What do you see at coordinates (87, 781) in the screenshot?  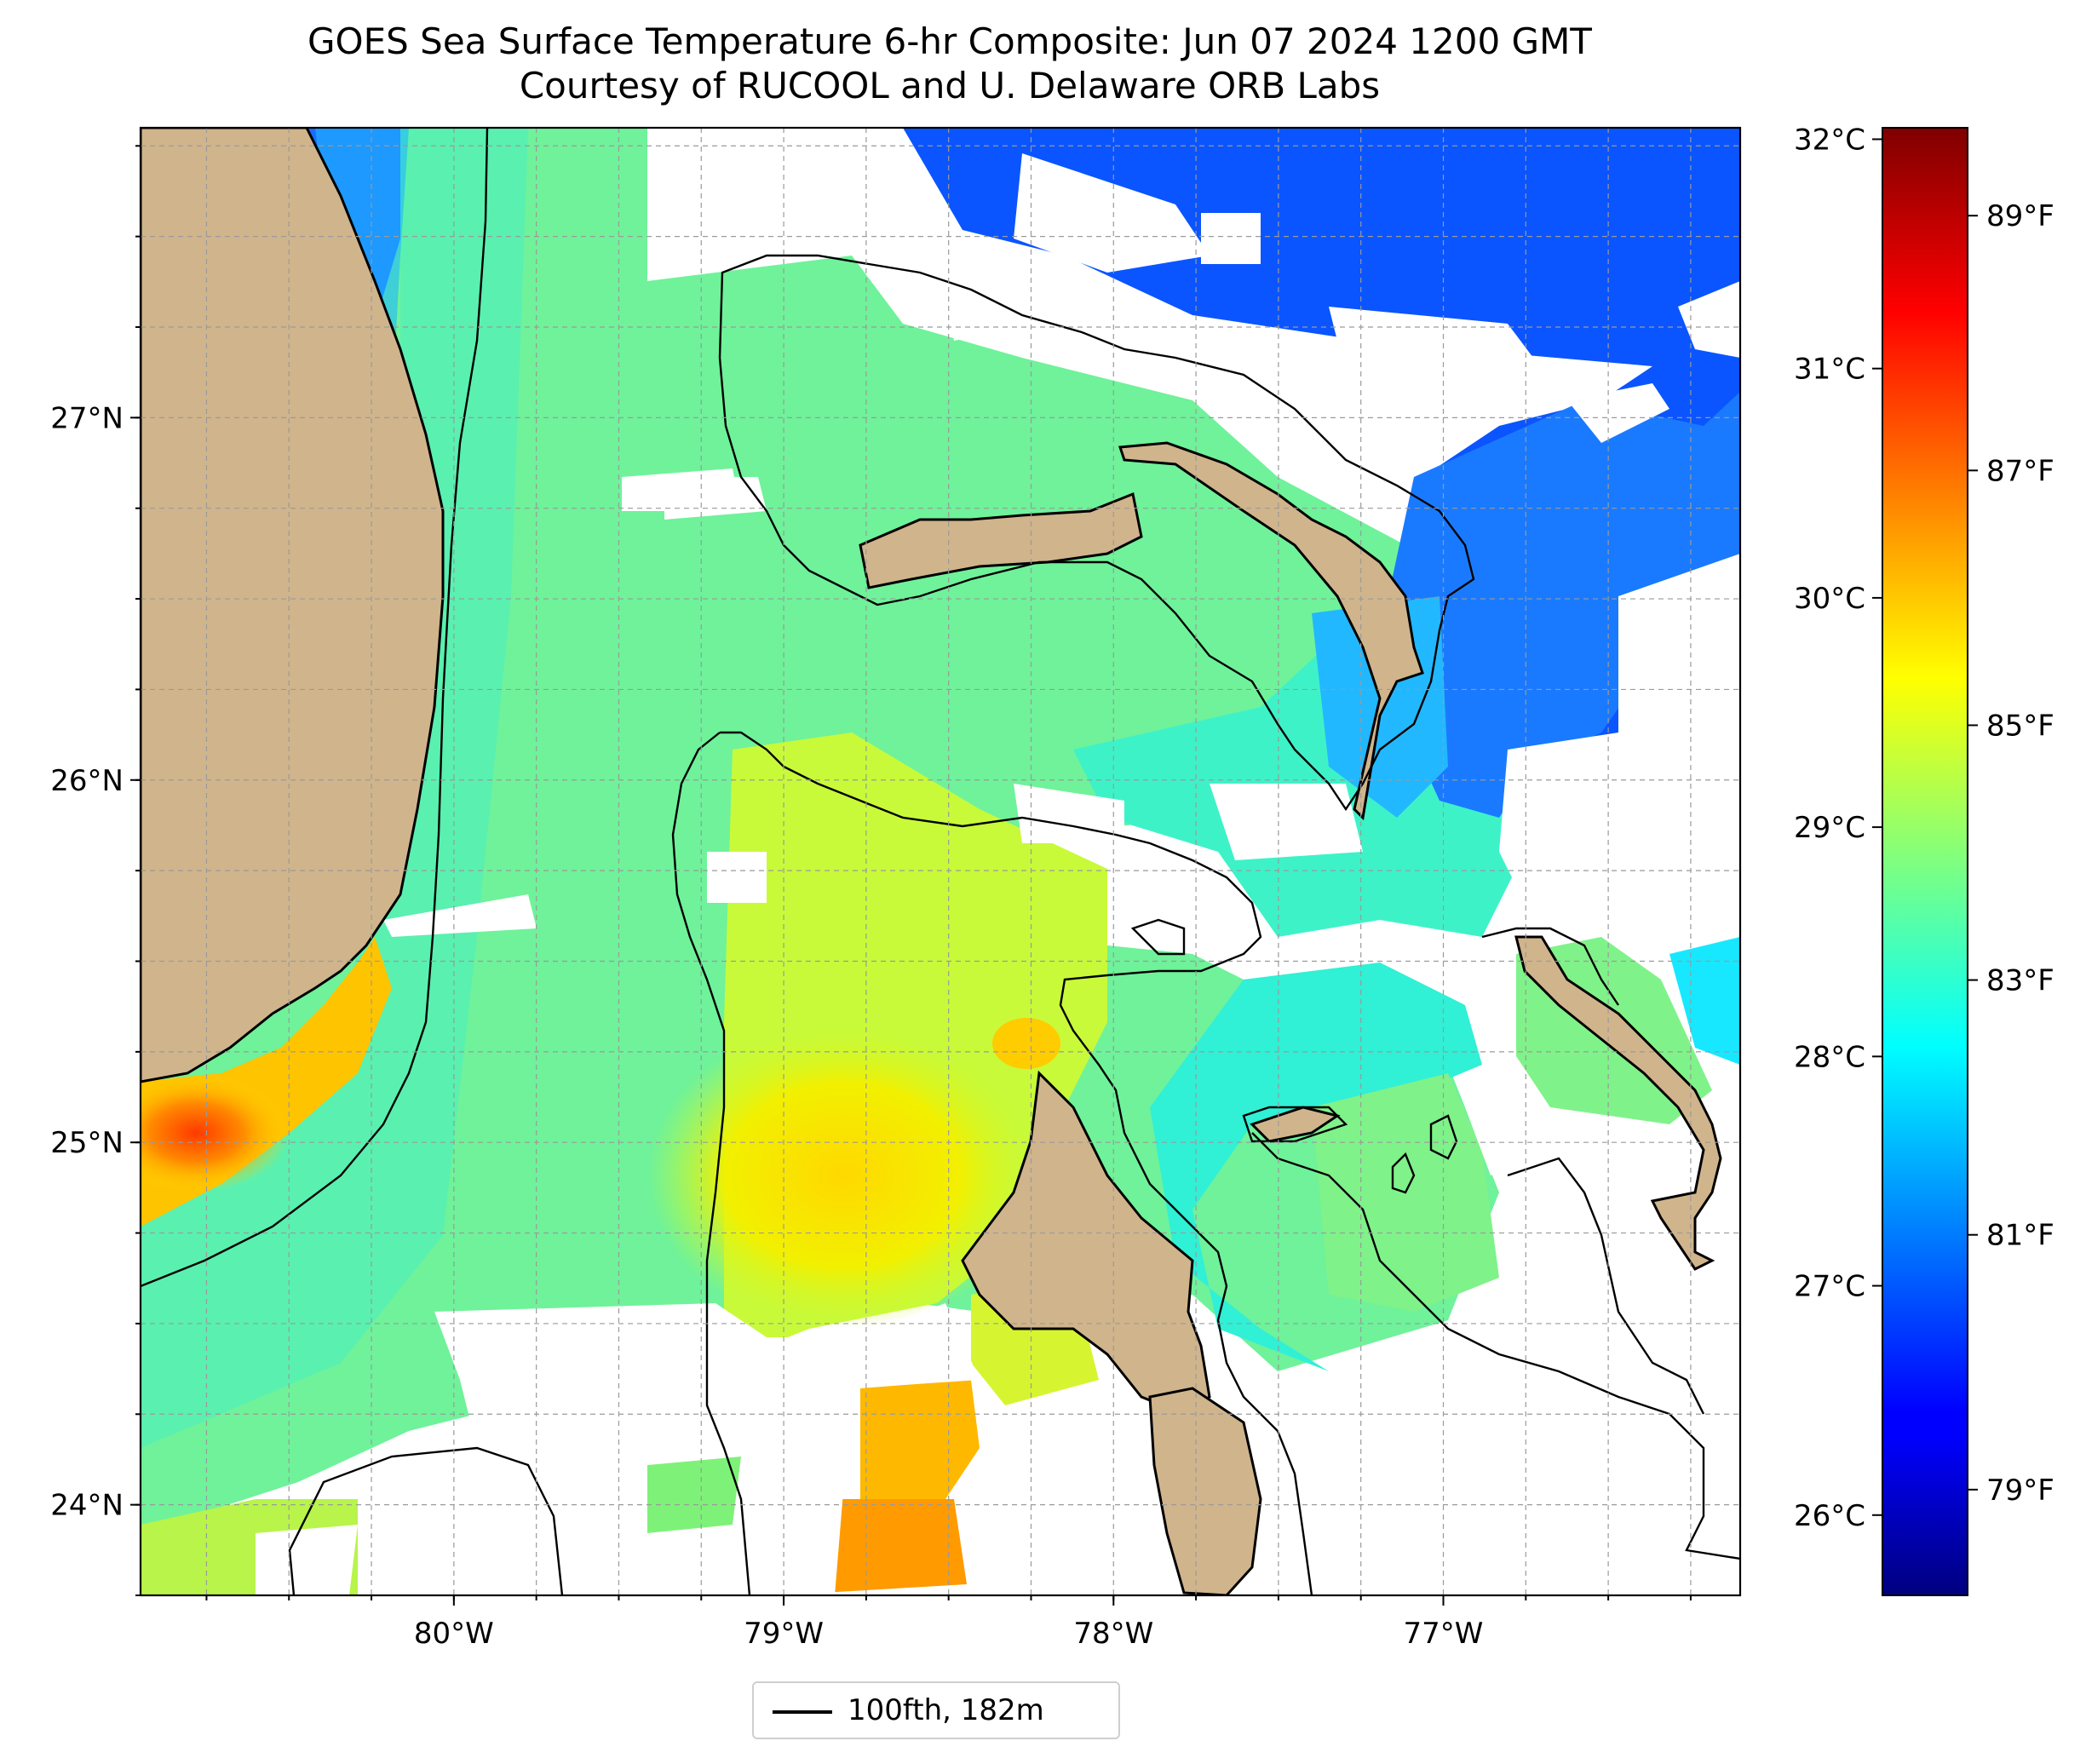 I see `y-tick-label: 26°N` at bounding box center [87, 781].